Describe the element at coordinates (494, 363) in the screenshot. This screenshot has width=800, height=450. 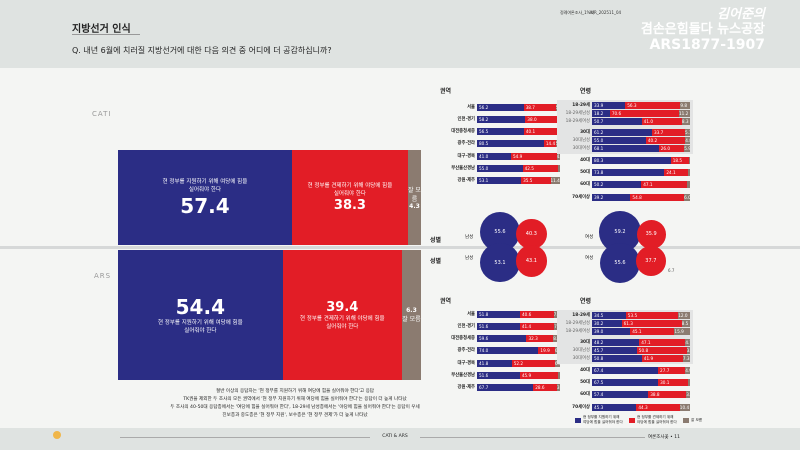
I see `support-segment: 41.8` at that location.